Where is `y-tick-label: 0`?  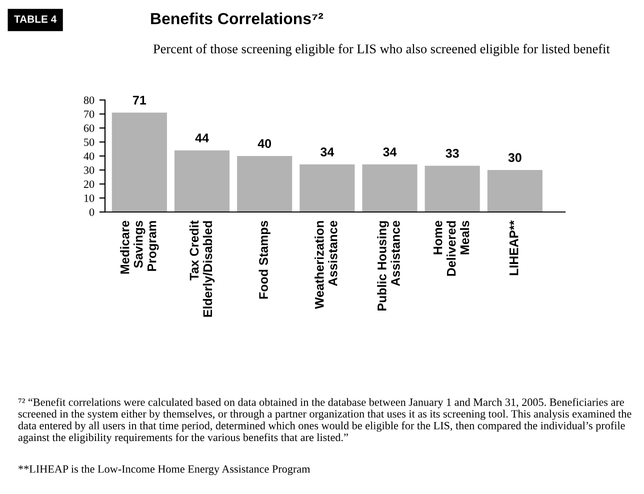 y-tick-label: 0 is located at coordinates (91, 212).